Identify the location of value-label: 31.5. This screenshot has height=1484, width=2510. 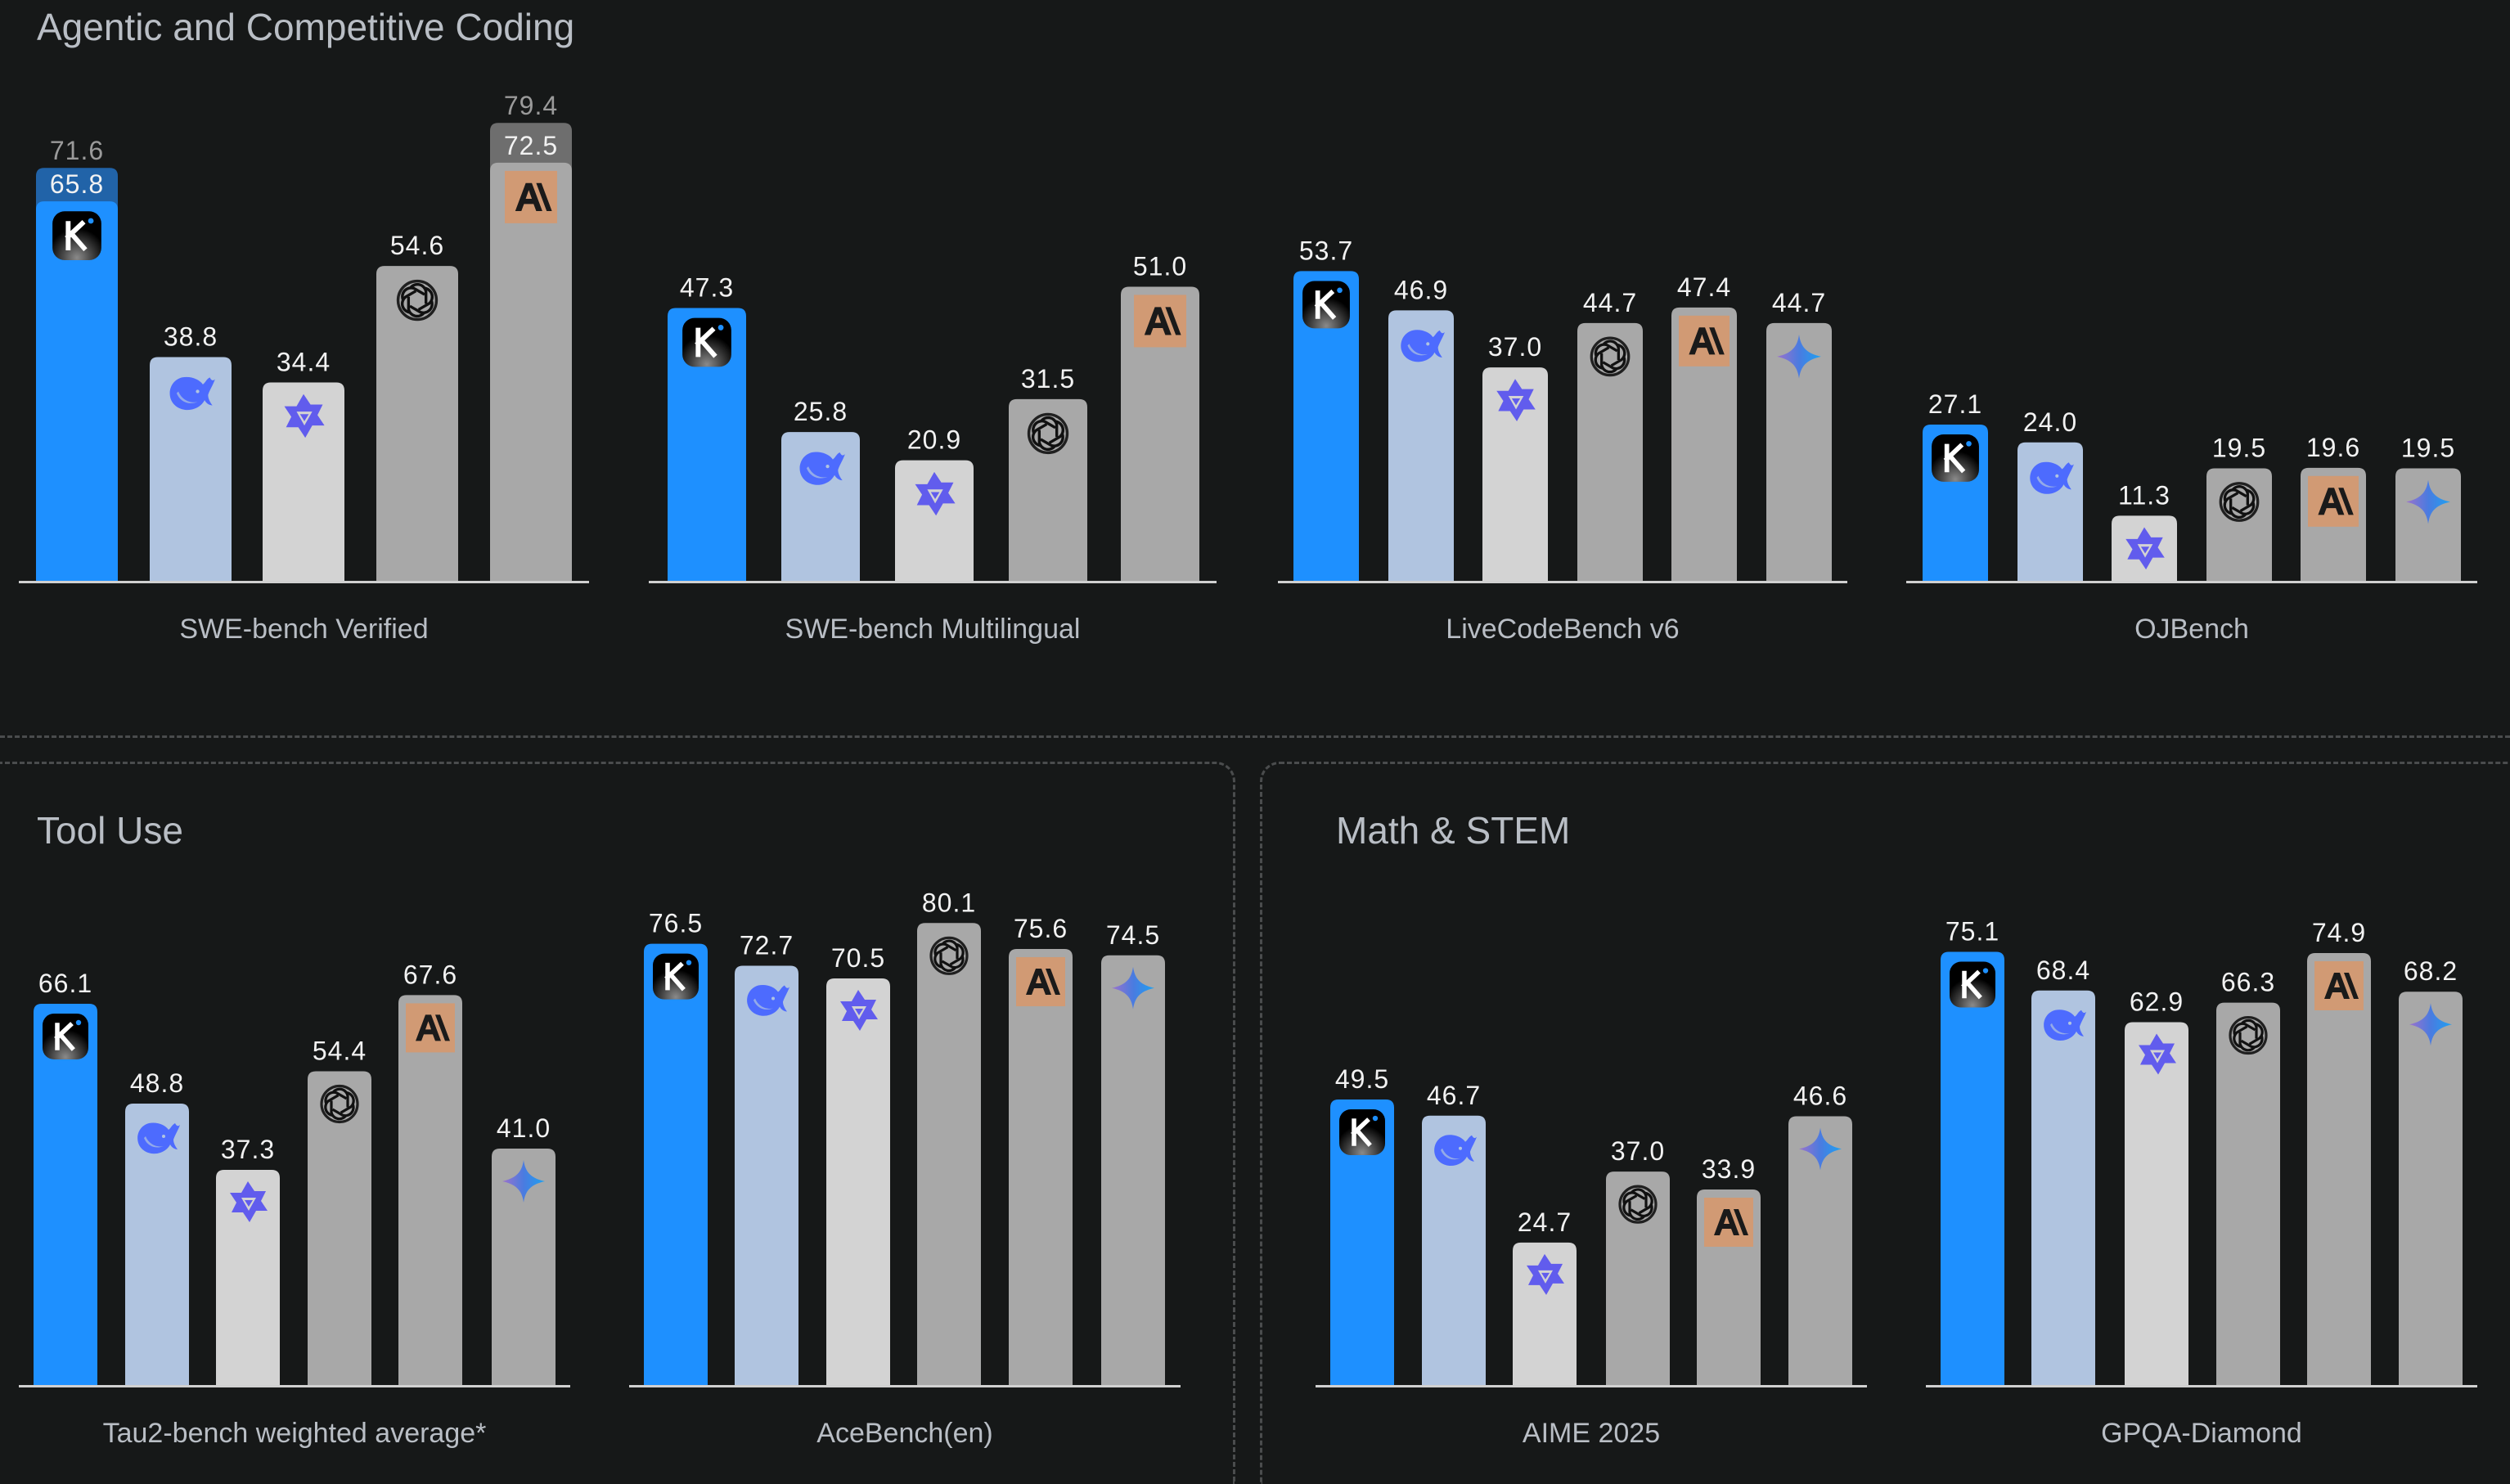
(1048, 378).